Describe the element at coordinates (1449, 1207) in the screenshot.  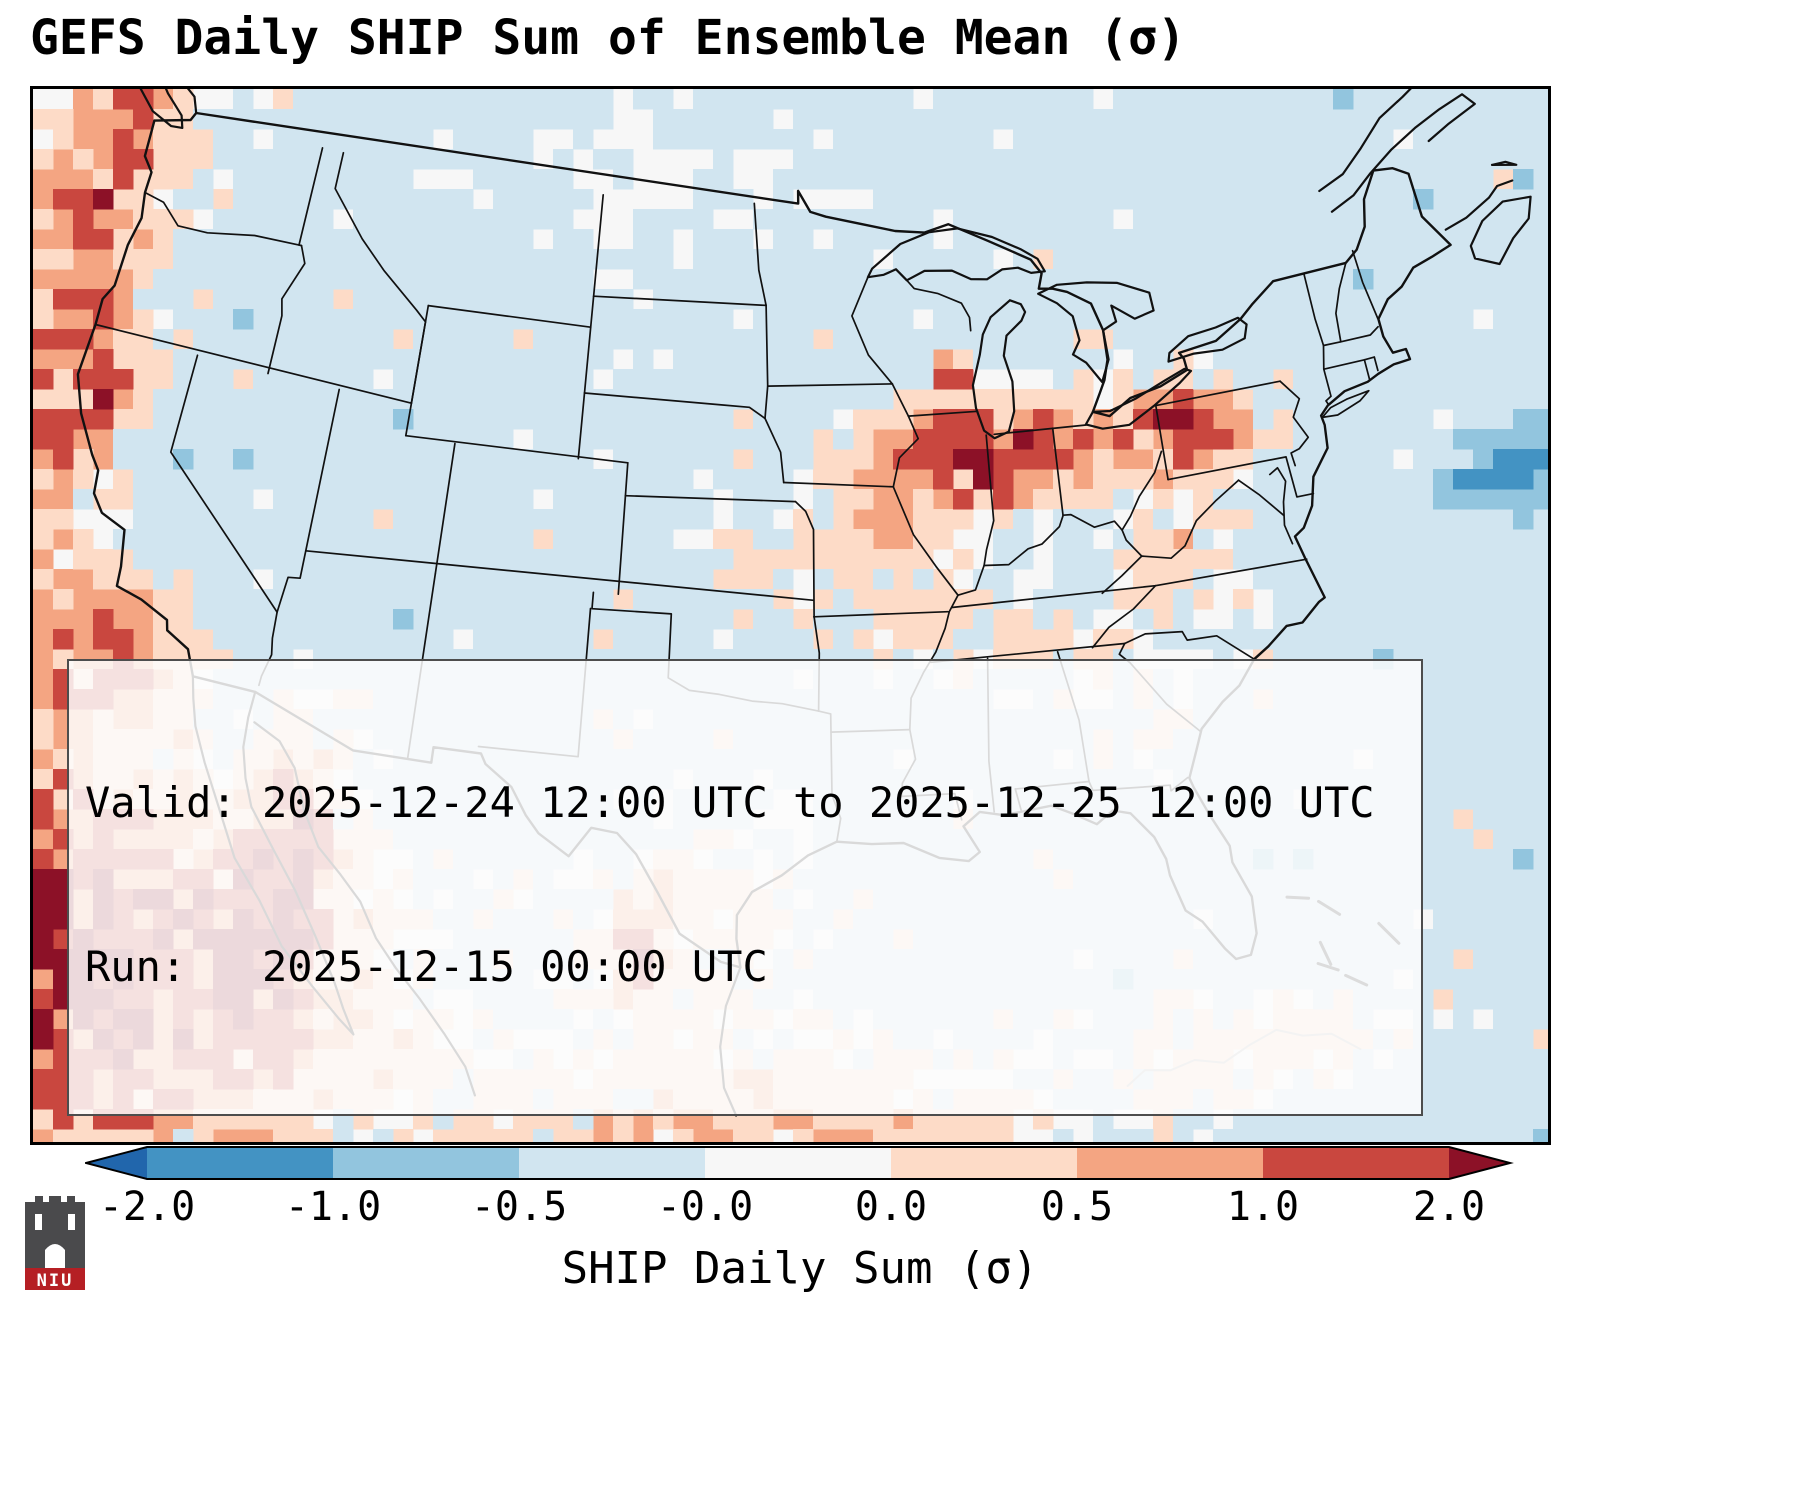
I see `colorbar-tick: 2.0` at that location.